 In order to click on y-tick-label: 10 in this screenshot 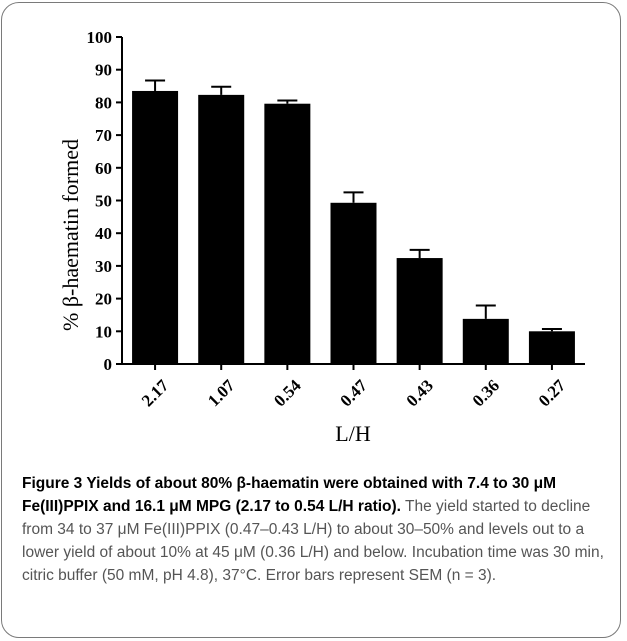, I will do `click(103, 331)`.